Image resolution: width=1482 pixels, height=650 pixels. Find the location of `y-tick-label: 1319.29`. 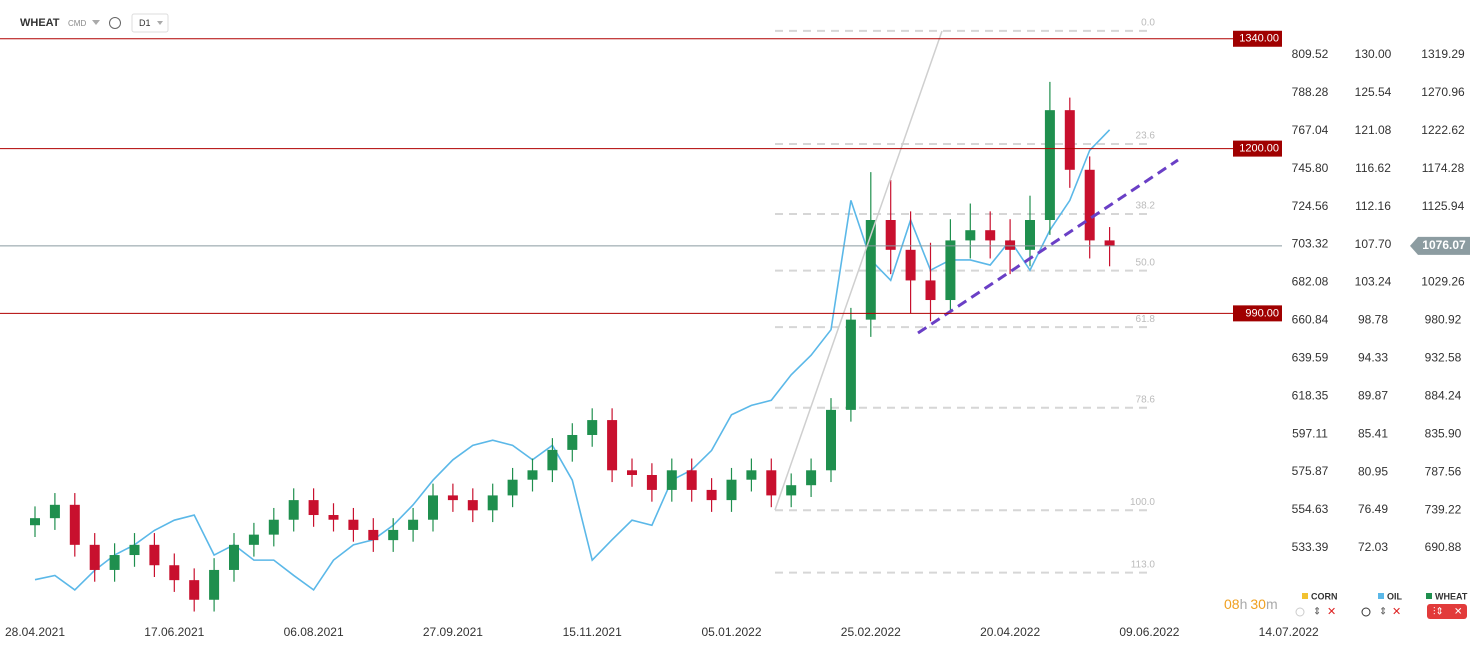

y-tick-label: 1319.29 is located at coordinates (1443, 54).